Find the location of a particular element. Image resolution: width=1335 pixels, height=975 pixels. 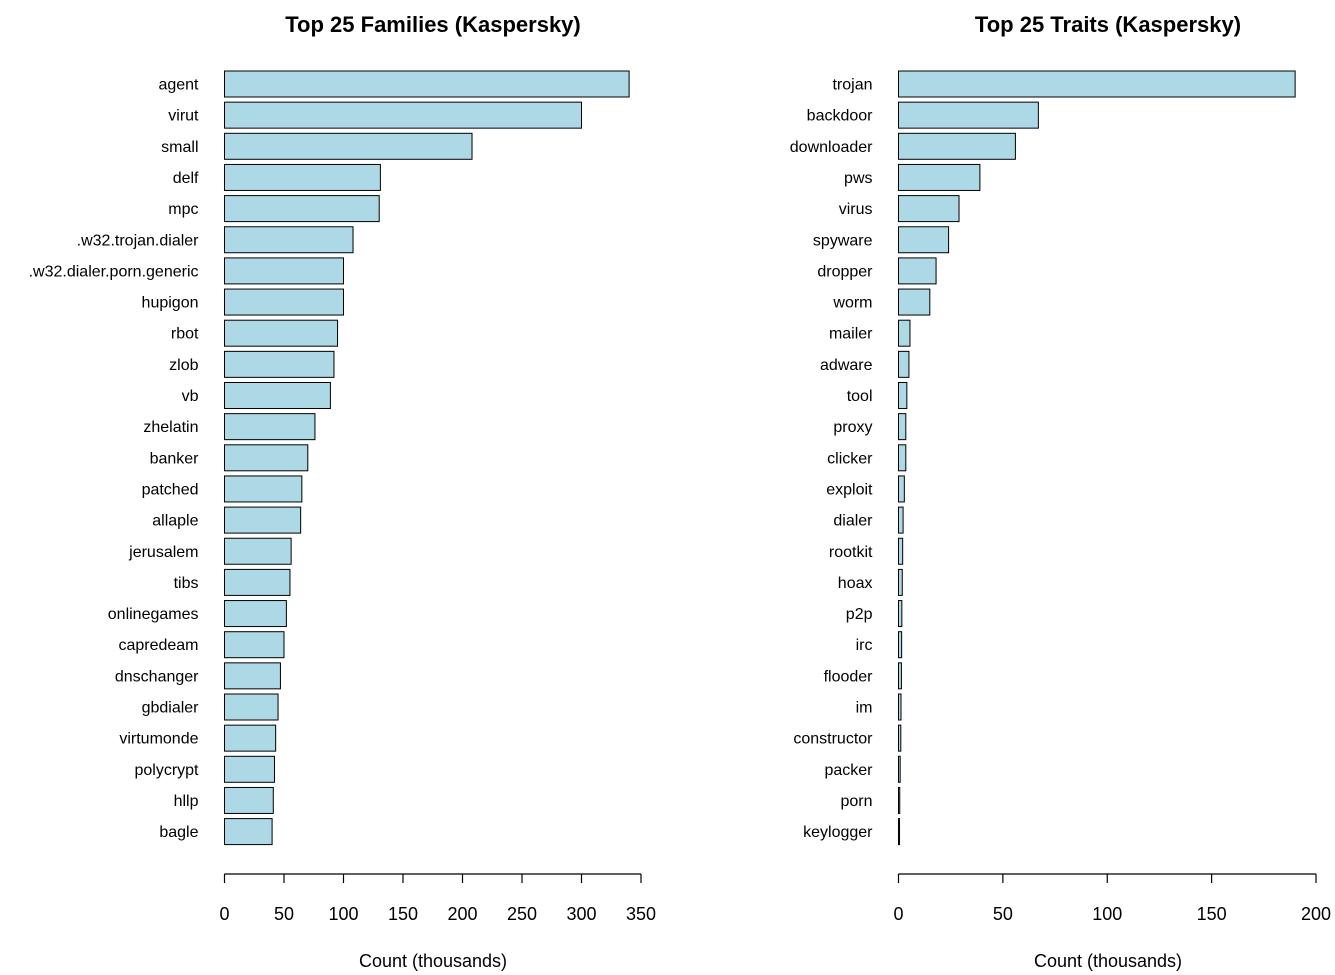

category-label: agent is located at coordinates (178, 85).